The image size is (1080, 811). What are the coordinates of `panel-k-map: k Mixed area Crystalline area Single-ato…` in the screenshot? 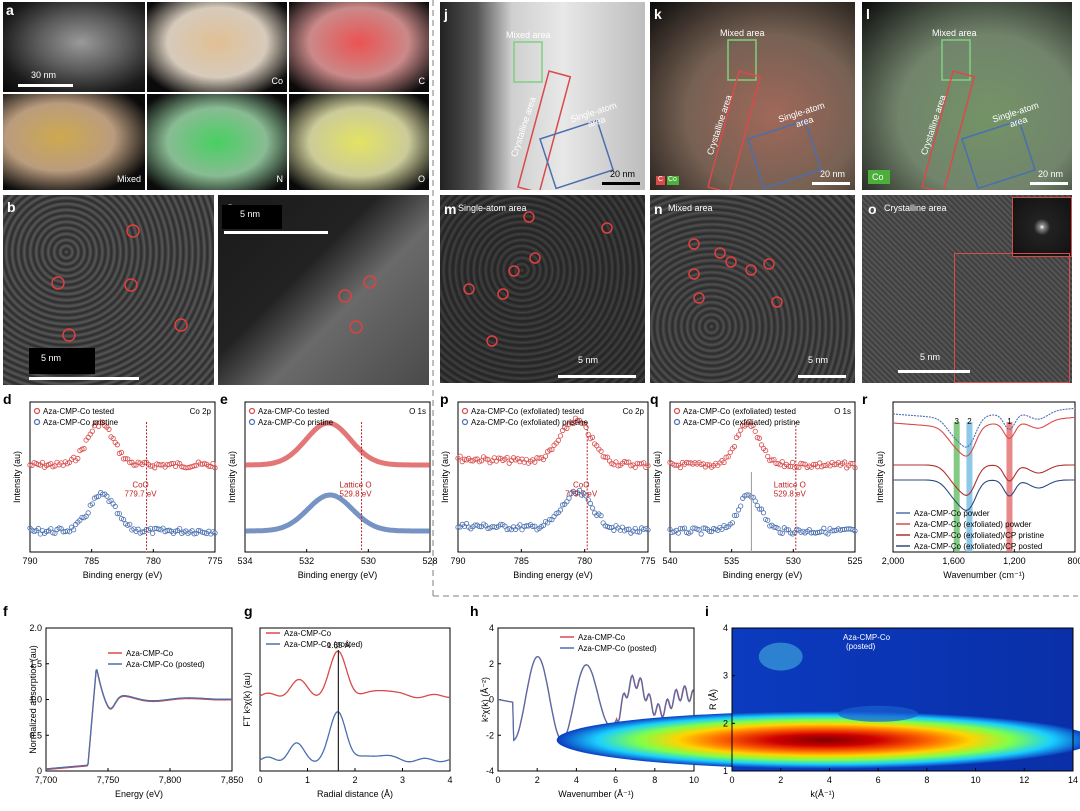 It's located at (752, 96).